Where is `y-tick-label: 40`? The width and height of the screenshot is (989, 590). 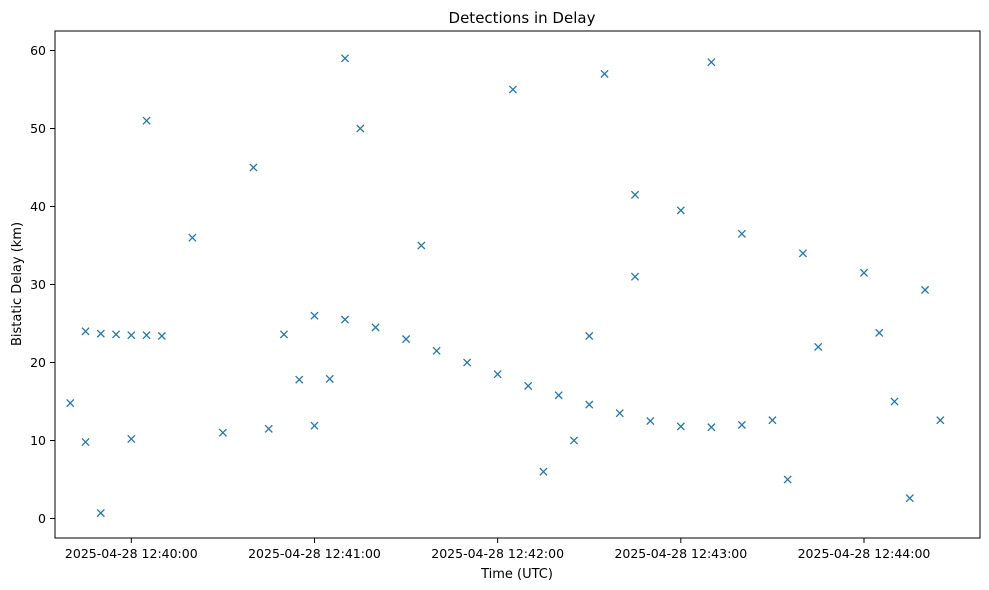 y-tick-label: 40 is located at coordinates (38, 206).